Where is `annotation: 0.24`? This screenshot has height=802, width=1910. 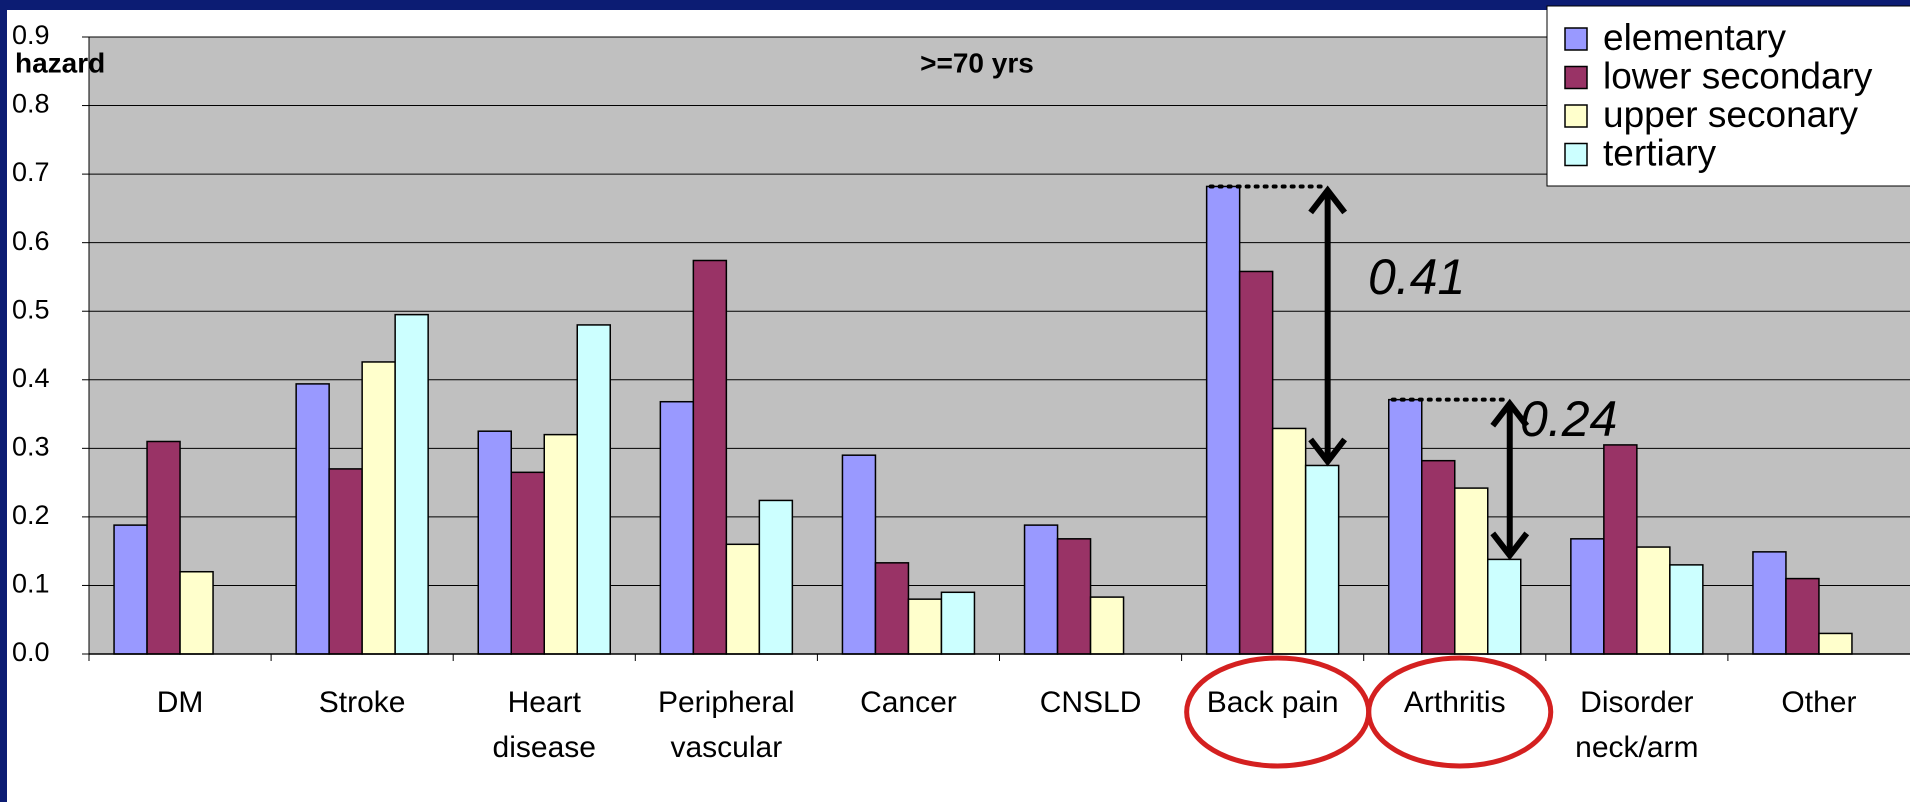
annotation: 0.24 is located at coordinates (1568, 419).